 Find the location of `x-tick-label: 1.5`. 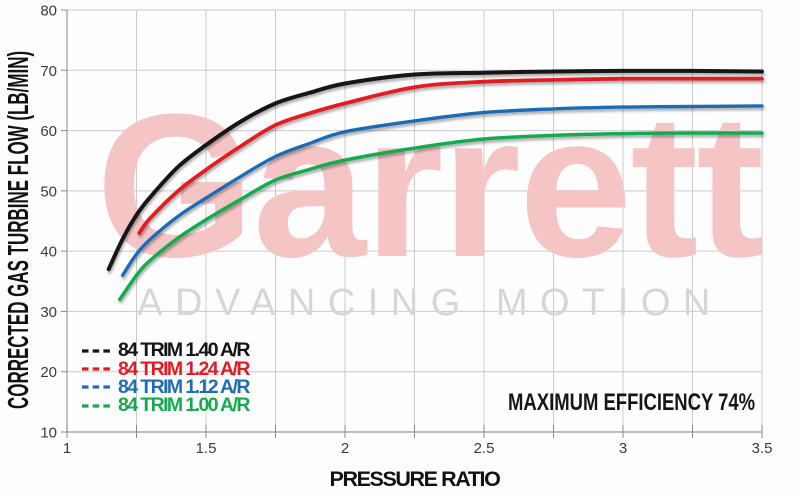

x-tick-label: 1.5 is located at coordinates (206, 448).